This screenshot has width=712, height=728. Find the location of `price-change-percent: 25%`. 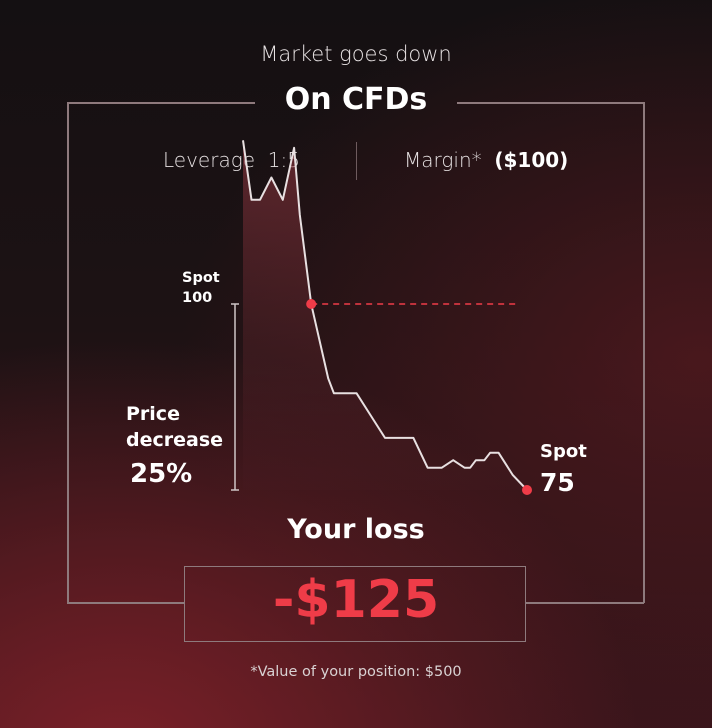

price-change-percent: 25% is located at coordinates (161, 474).